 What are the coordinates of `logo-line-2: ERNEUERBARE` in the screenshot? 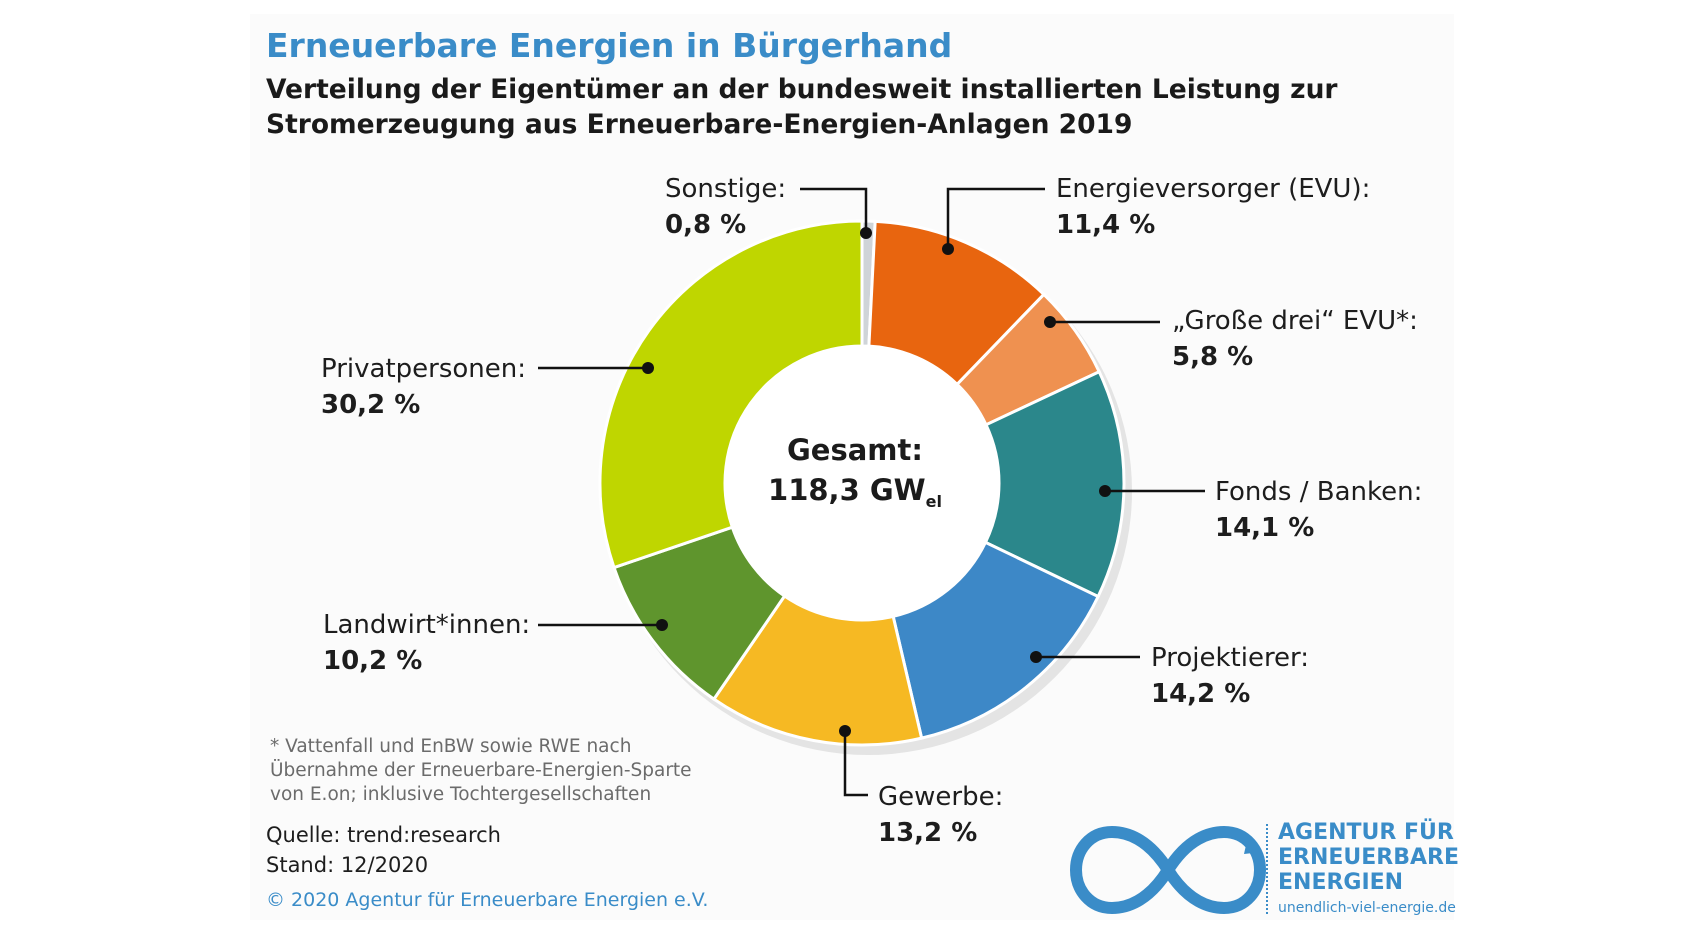 It's located at (1369, 857).